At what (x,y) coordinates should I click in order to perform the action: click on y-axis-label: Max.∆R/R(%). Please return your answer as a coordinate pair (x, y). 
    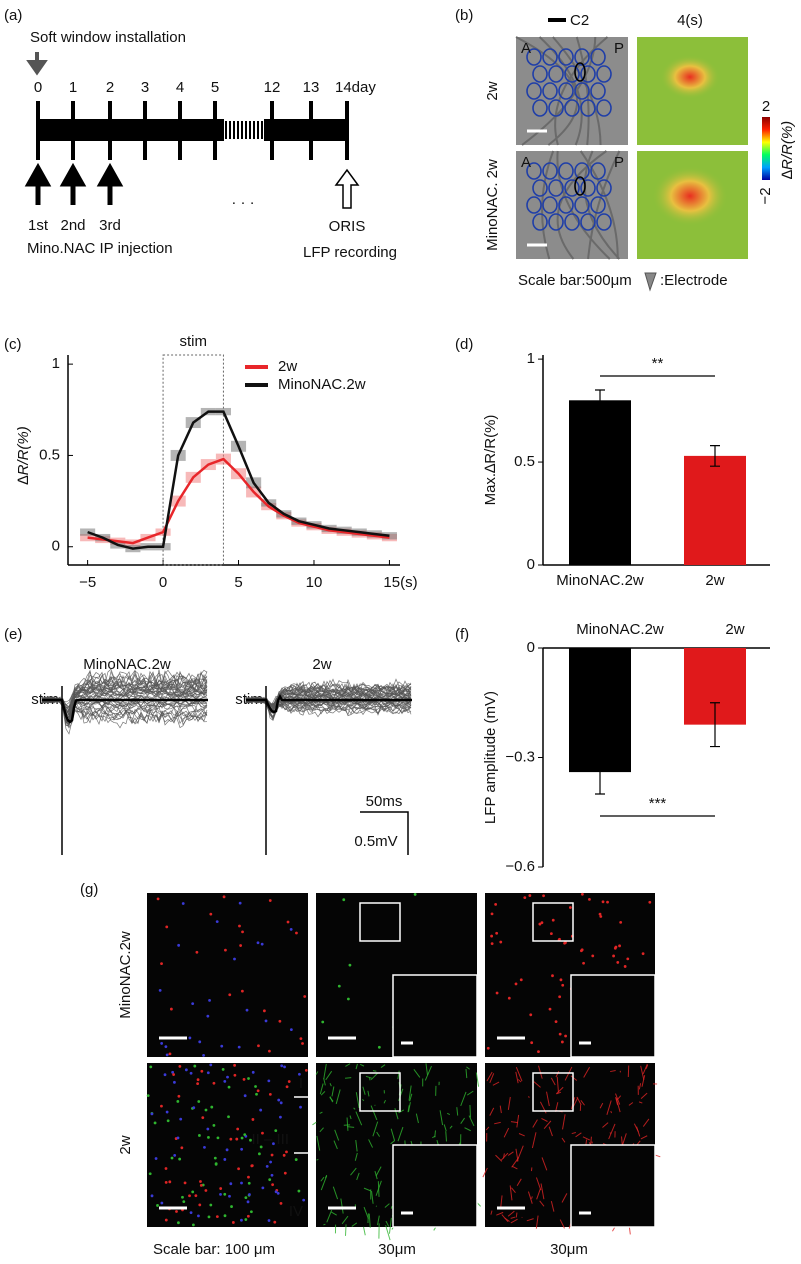
    Looking at the image, I should click on (490, 460).